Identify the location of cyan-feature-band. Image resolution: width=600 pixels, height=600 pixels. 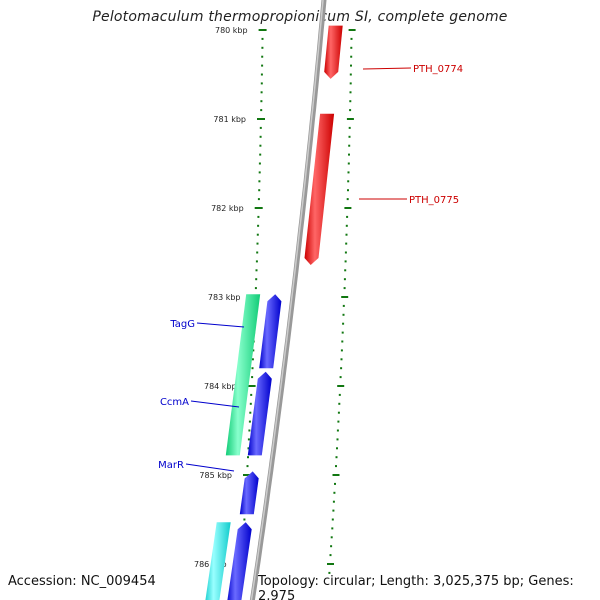
(218, 561).